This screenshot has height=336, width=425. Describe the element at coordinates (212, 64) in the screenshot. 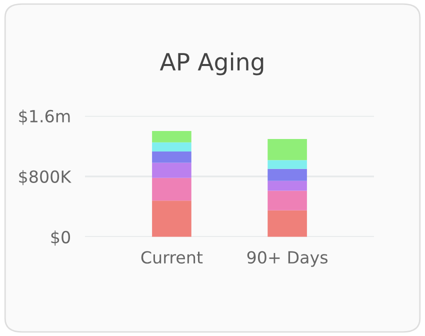

I see `chart-title: AP Aging` at that location.